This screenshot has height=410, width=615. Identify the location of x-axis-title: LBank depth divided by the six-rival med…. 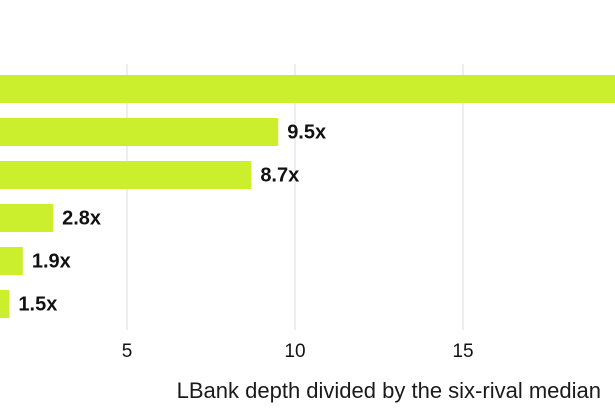
(388, 390).